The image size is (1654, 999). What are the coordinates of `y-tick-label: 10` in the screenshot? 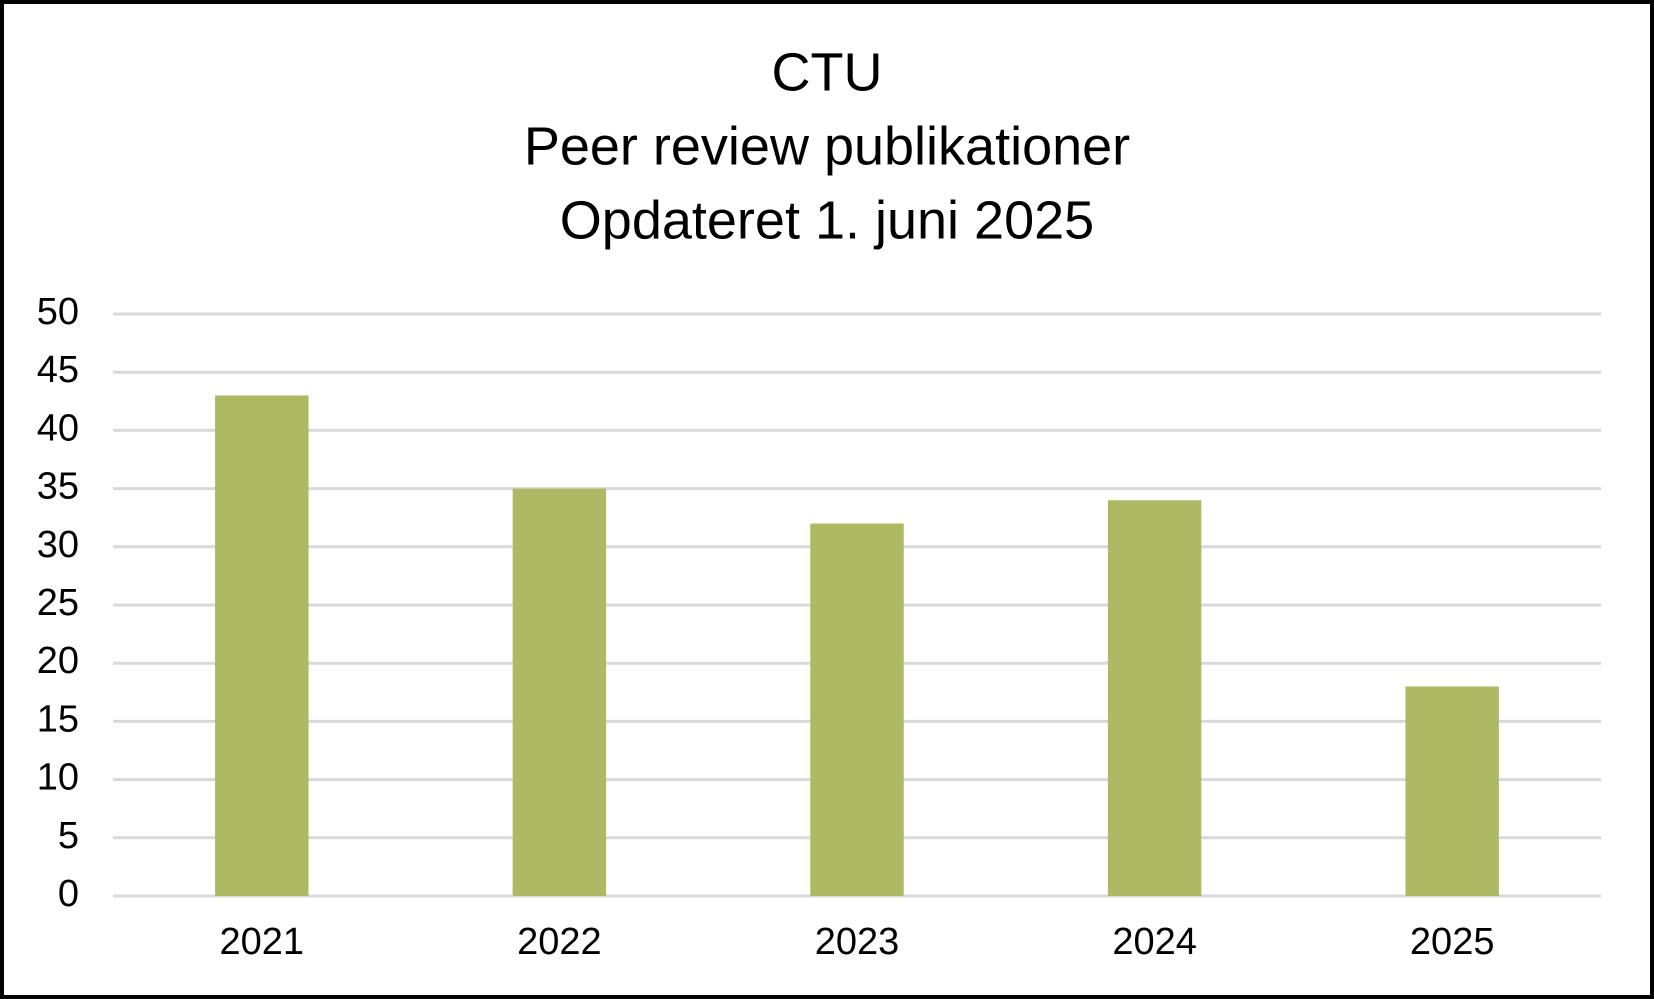 It's located at (58, 778).